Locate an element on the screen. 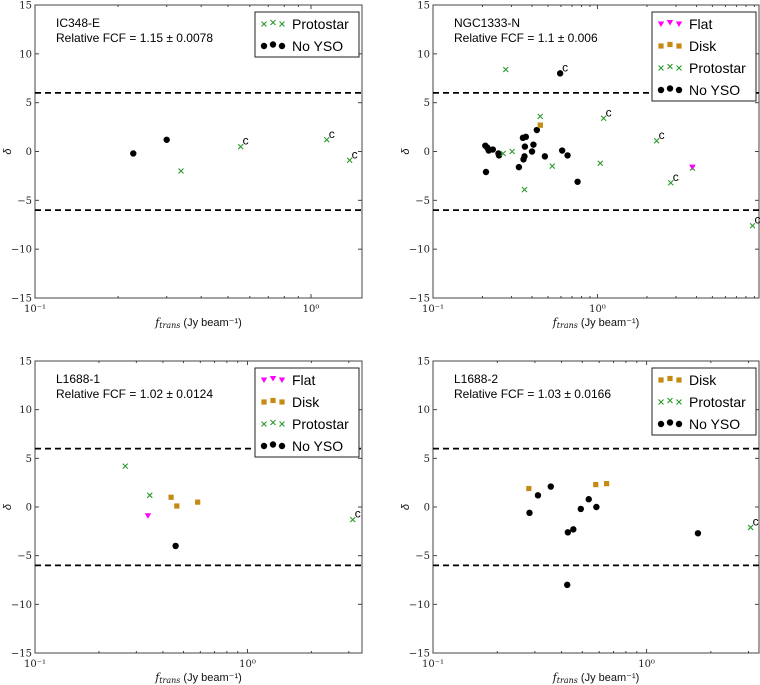 The image size is (760, 685). legend-label: Disk is located at coordinates (703, 46).